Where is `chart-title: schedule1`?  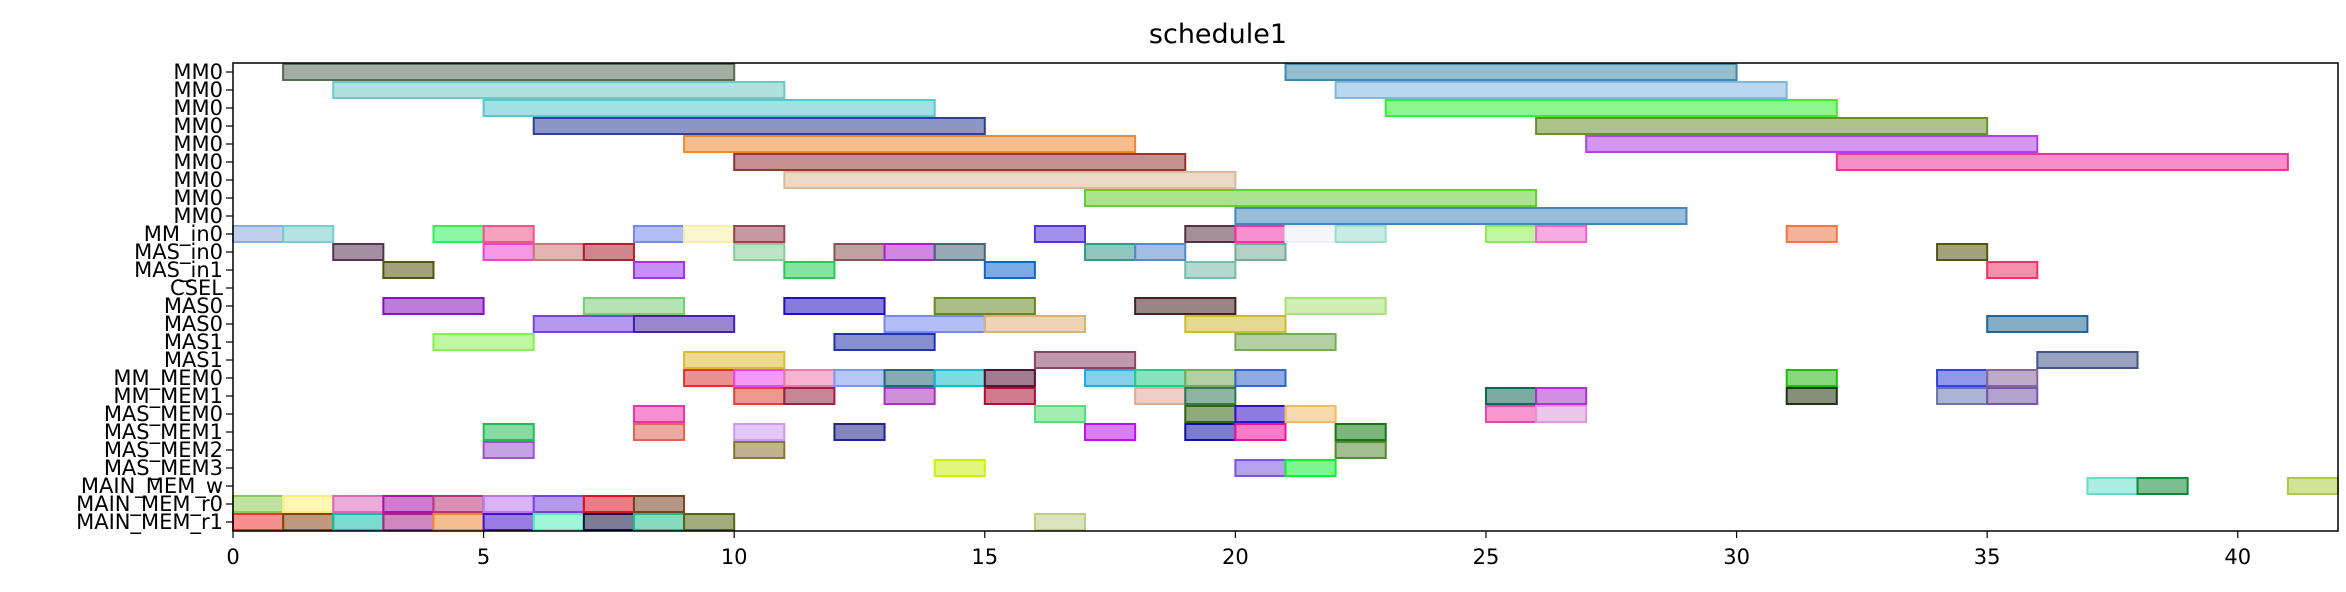
chart-title: schedule1 is located at coordinates (1218, 34).